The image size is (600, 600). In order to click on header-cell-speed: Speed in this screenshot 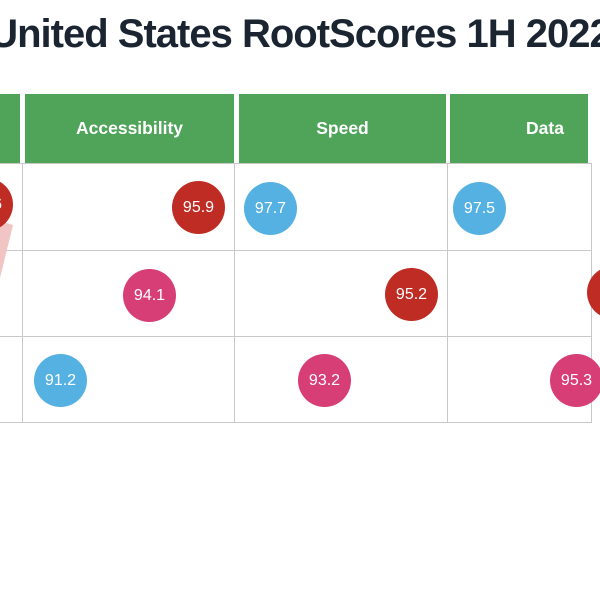, I will do `click(342, 128)`.